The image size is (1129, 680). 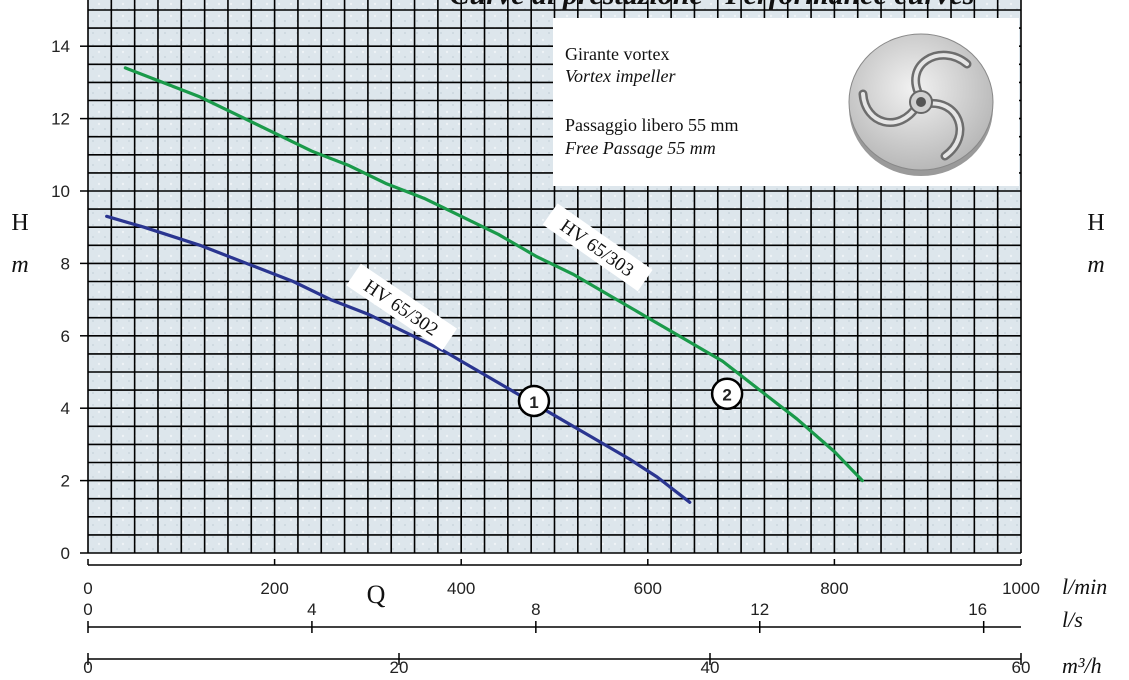 I want to click on x-tick-label: 800, so click(x=834, y=588).